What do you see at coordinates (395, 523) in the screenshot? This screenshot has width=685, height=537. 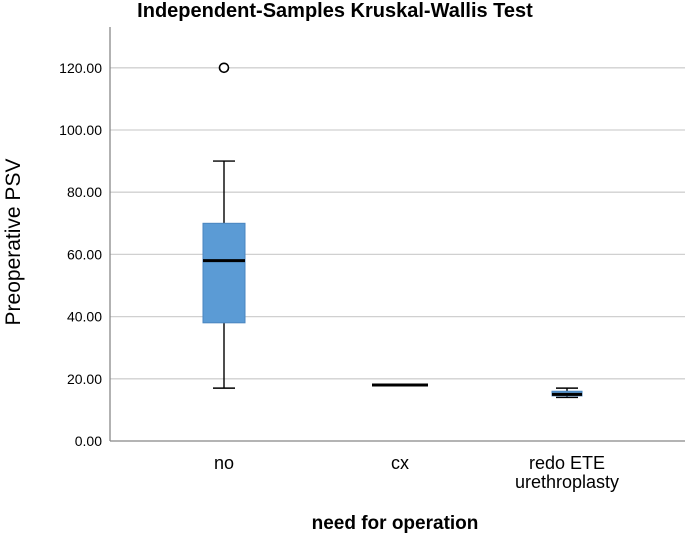 I see `x-axis-label: need for operation` at bounding box center [395, 523].